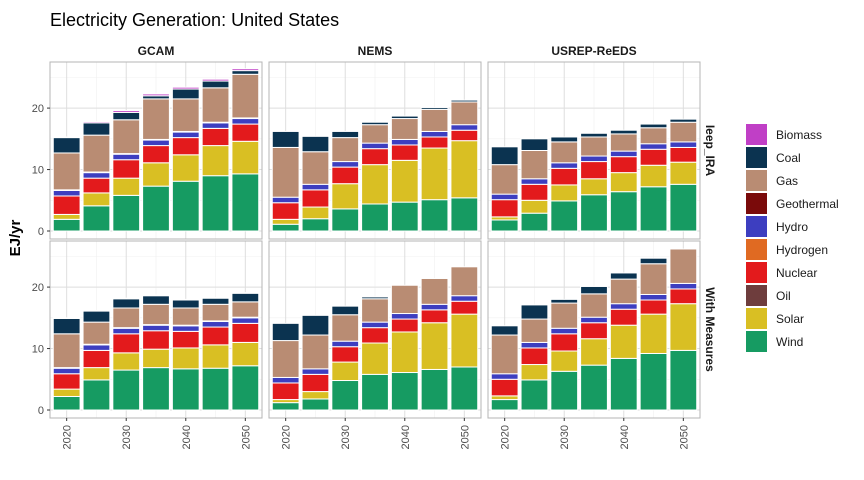 This screenshot has width=864, height=480. Describe the element at coordinates (565, 437) in the screenshot. I see `x-tick-label: 2030` at that location.